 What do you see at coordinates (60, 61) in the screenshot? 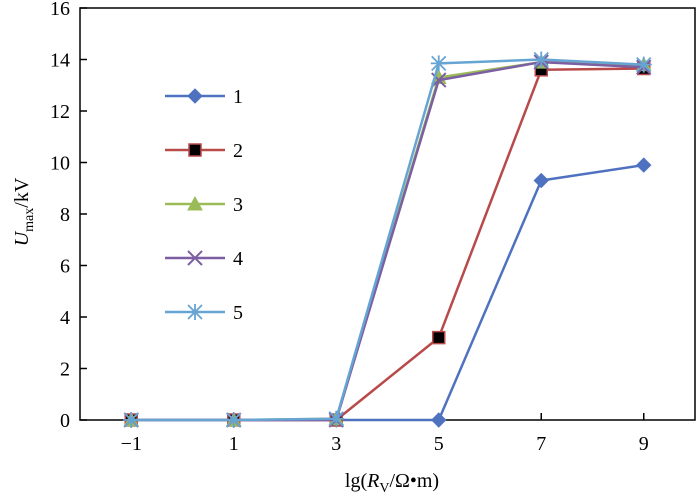
I see `y-tick-label: 14` at bounding box center [60, 61].